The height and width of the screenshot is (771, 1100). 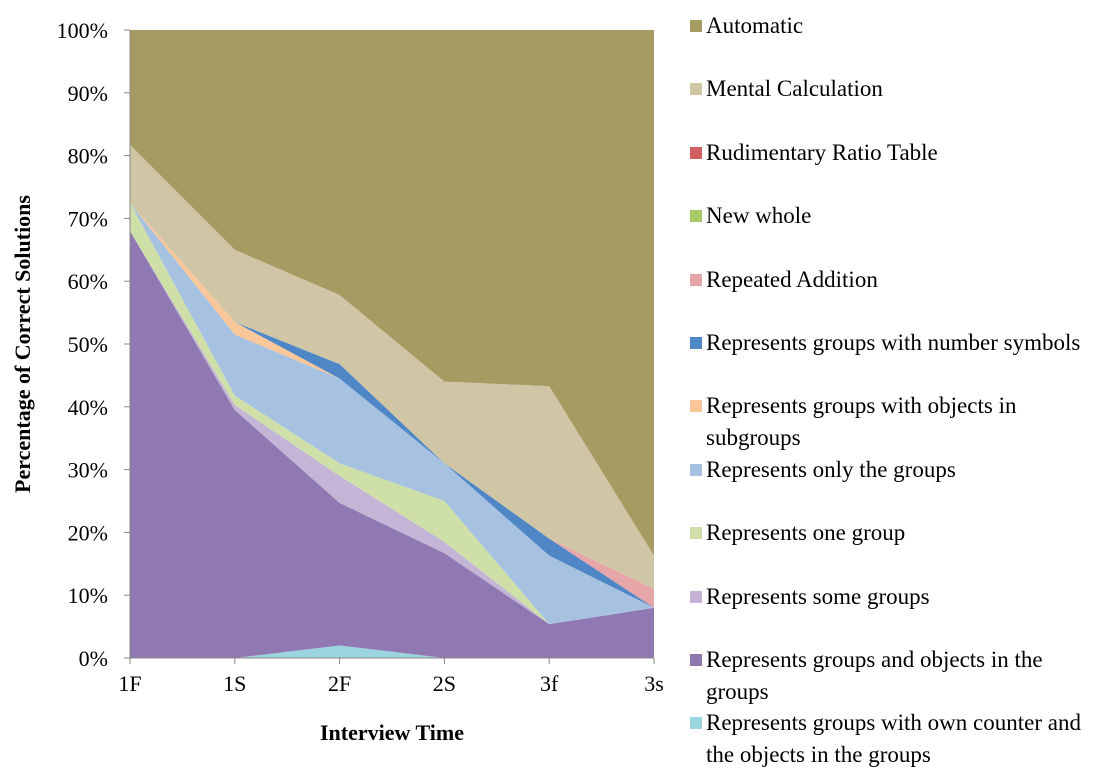 What do you see at coordinates (129, 683) in the screenshot?
I see `x-tick-label: 1F` at bounding box center [129, 683].